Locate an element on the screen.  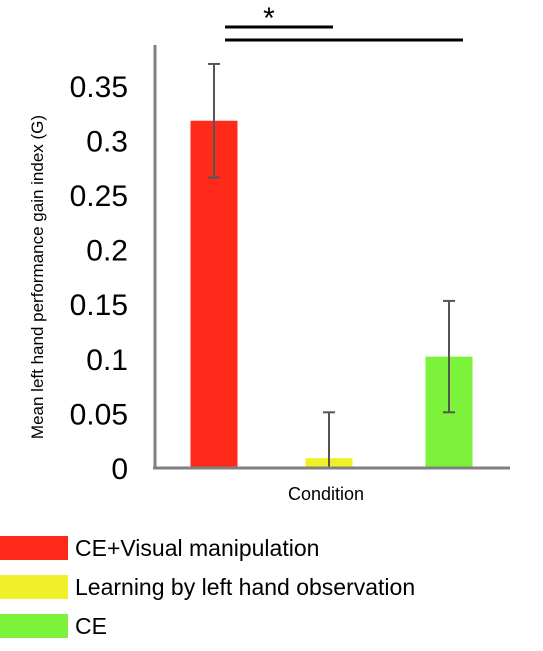
y-tick-label: 0.3 is located at coordinates (107, 141).